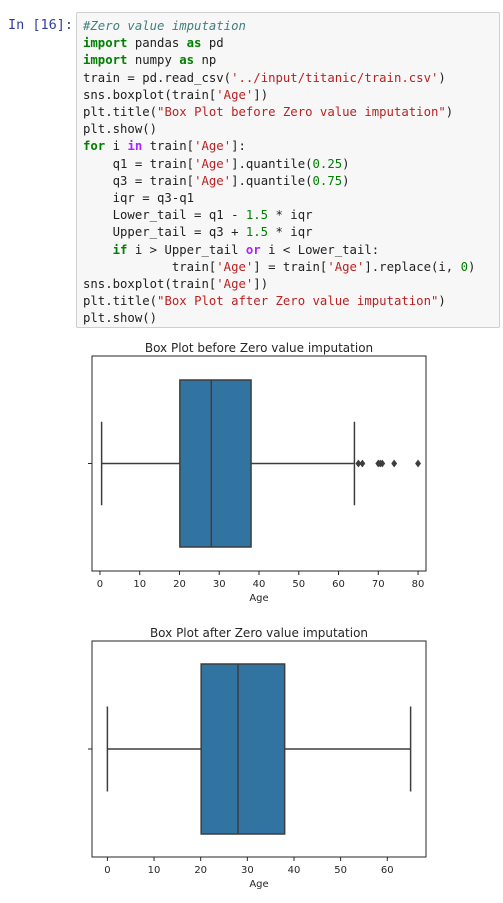 The height and width of the screenshot is (903, 503). I want to click on x-tick-label: 70, so click(378, 584).